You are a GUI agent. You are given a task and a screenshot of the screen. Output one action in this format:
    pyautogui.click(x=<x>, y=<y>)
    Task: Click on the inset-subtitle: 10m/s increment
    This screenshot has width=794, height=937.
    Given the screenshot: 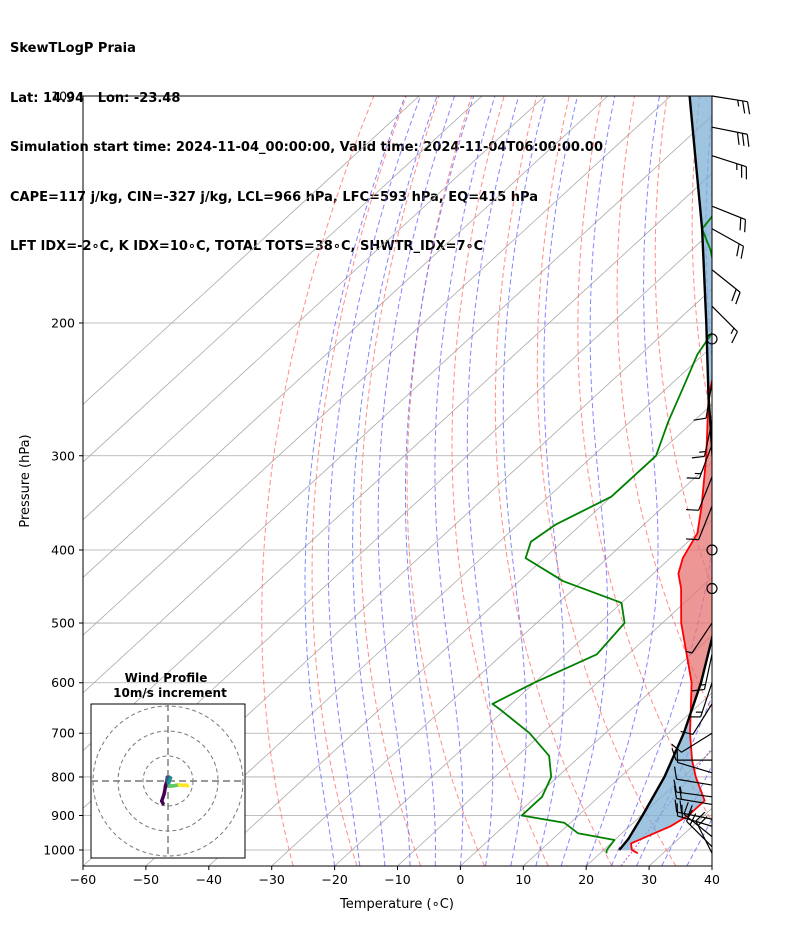 What is the action you would take?
    pyautogui.click(x=170, y=693)
    